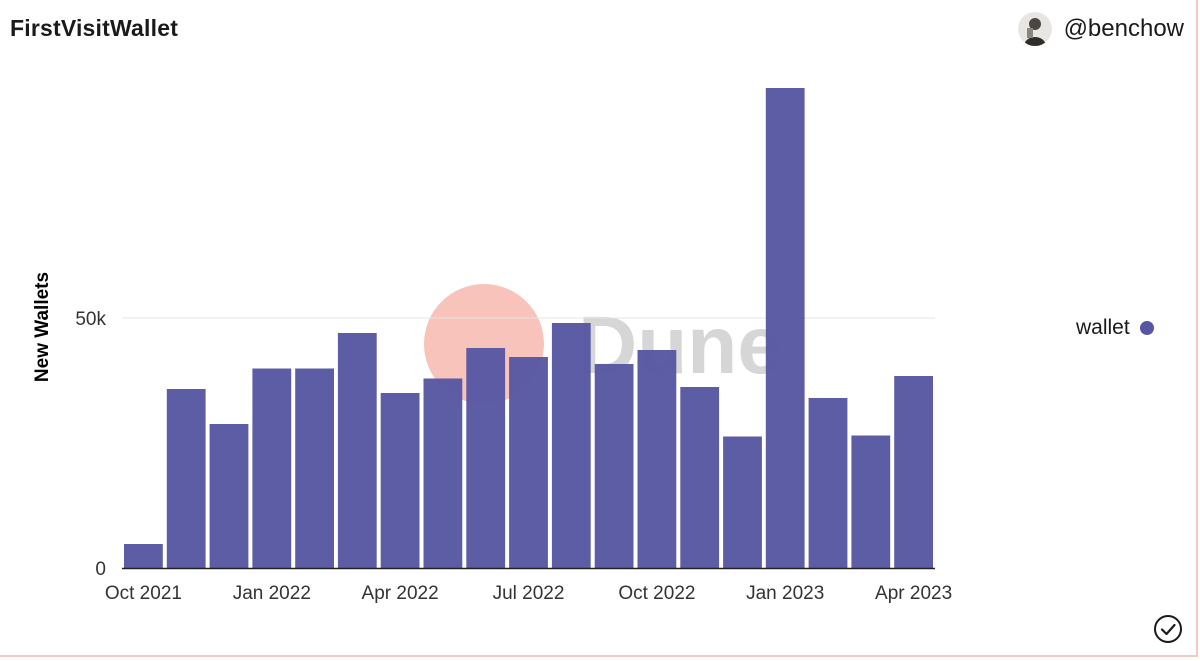  Describe the element at coordinates (42, 327) in the screenshot. I see `y-axis-label: New Wallets` at that location.